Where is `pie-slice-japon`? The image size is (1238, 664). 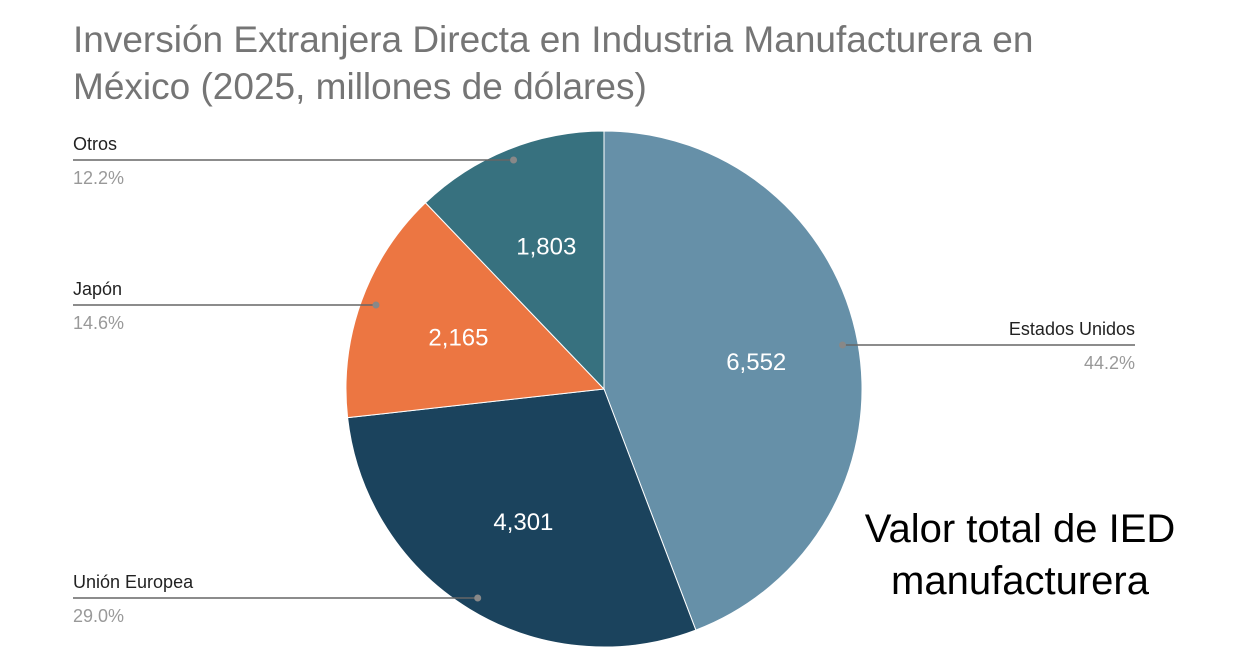
pie-slice-japon is located at coordinates (475, 310).